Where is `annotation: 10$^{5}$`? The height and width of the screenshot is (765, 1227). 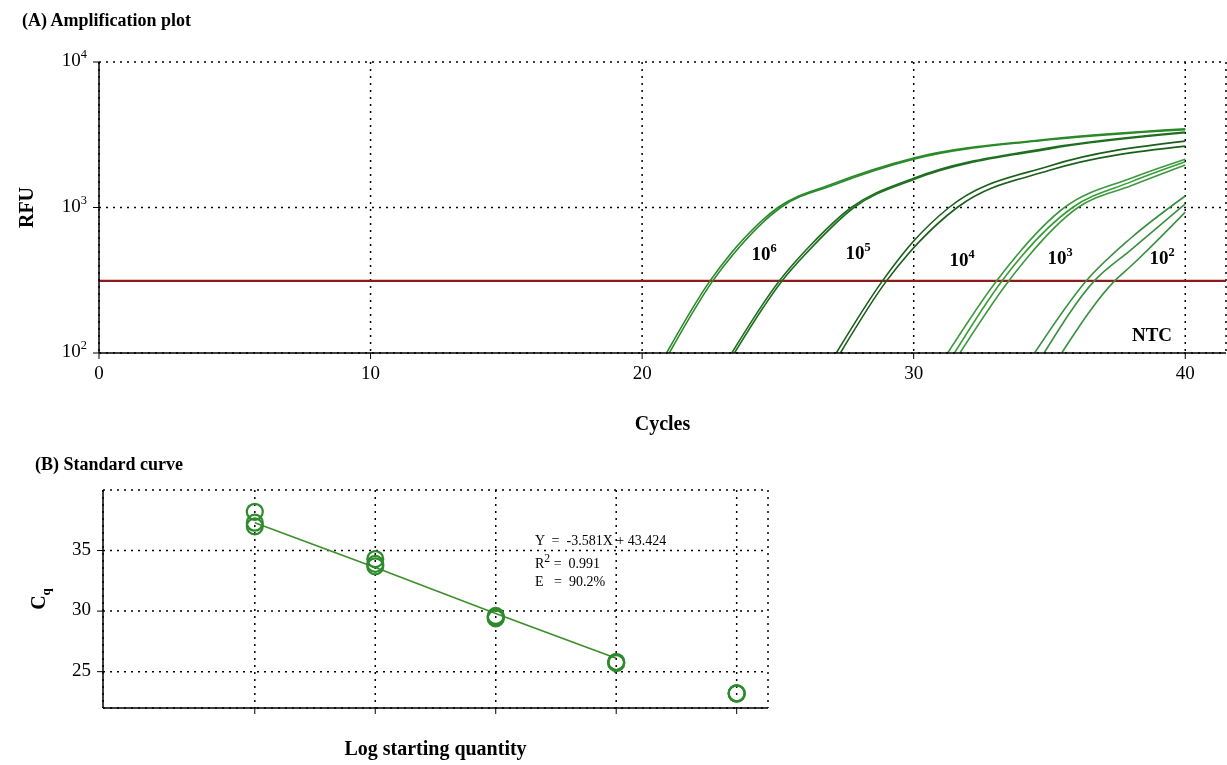
annotation: 10$^{5}$ is located at coordinates (858, 251).